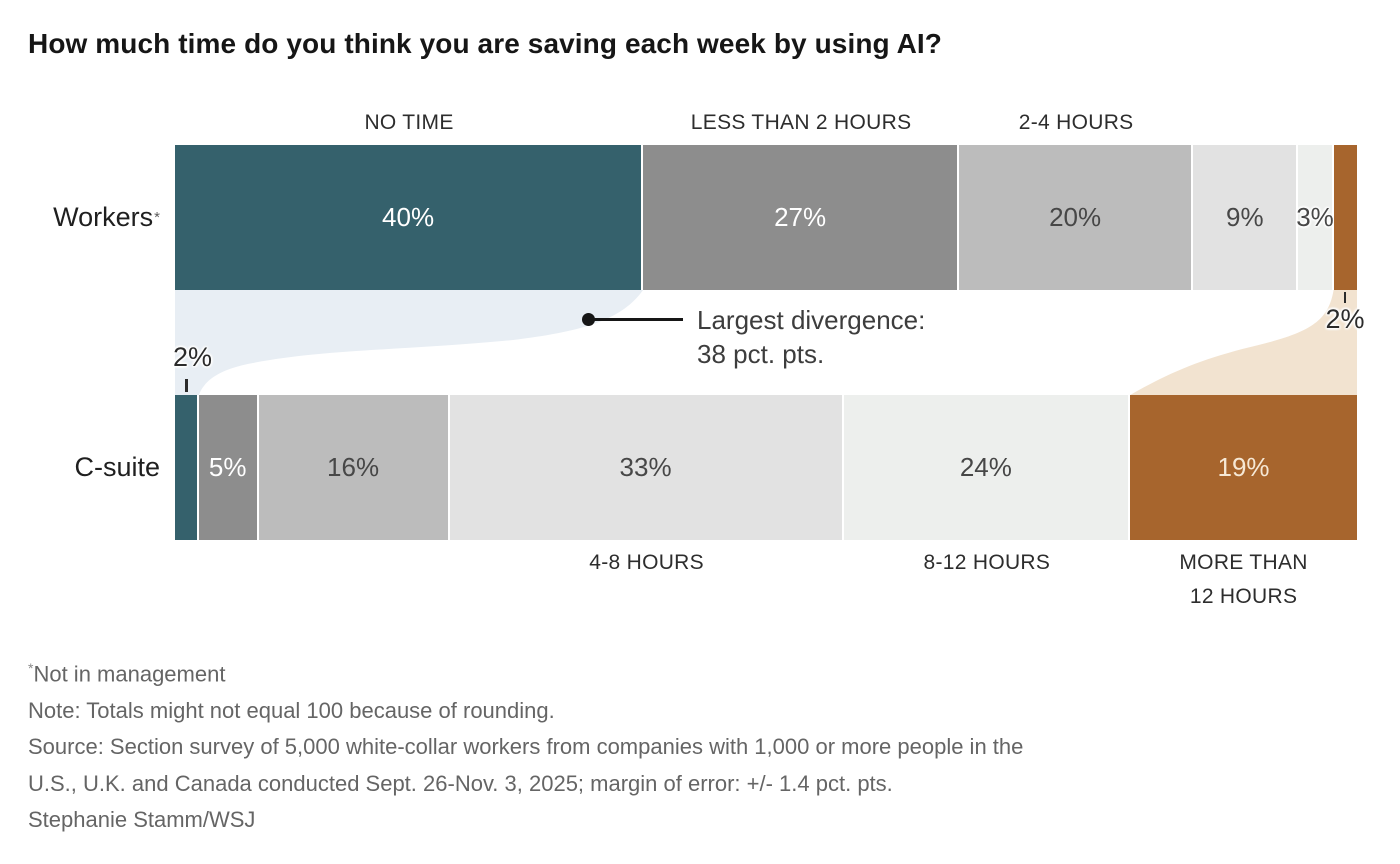 The width and height of the screenshot is (1400, 864). I want to click on segment-workers-4-8-hours: 9%, so click(1246, 217).